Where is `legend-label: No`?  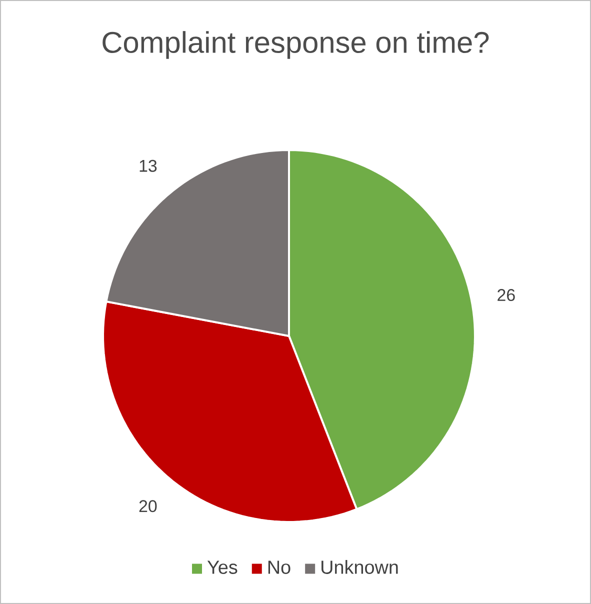
legend-label: No is located at coordinates (279, 567).